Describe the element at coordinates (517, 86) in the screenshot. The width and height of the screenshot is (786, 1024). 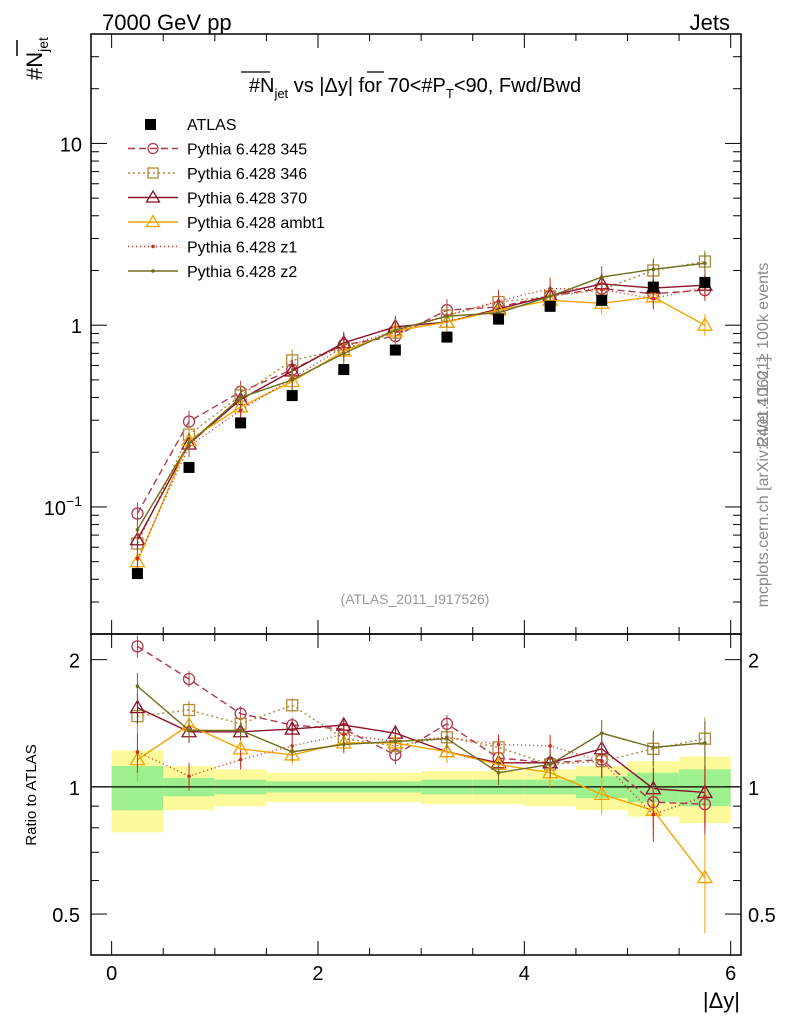
I see `title-part3: <90, Fwd/Bwd` at that location.